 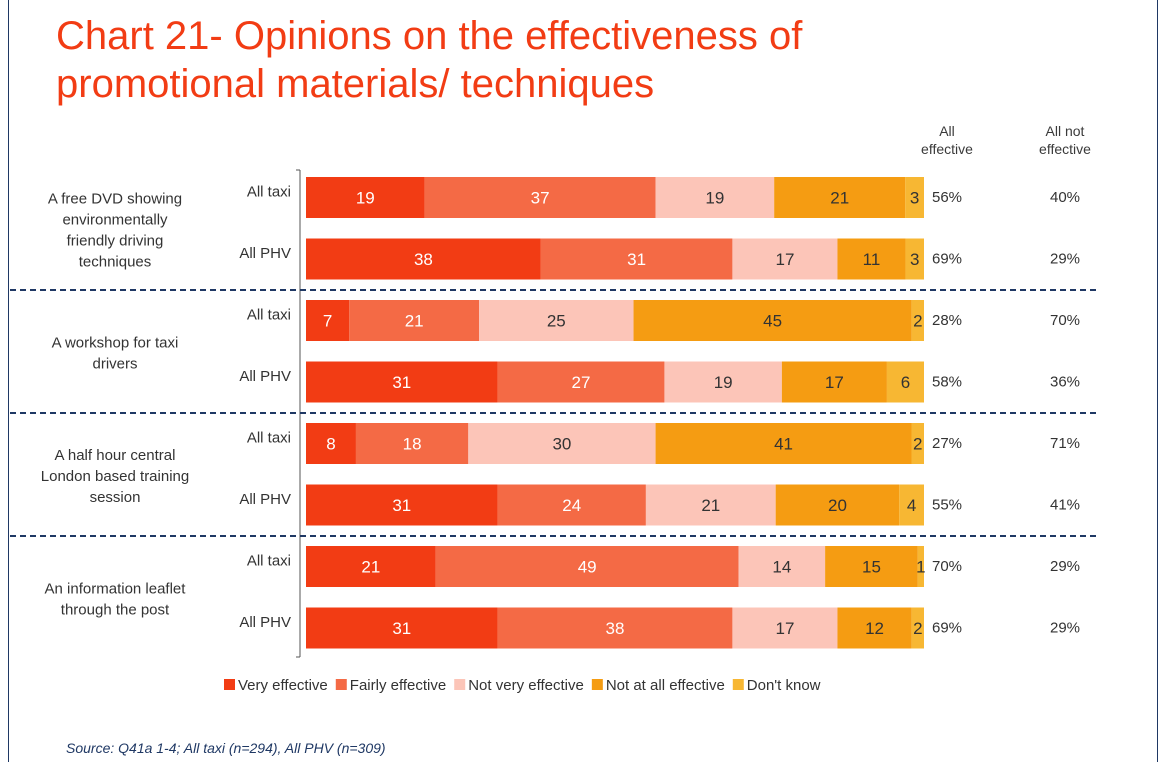 What do you see at coordinates (1065, 131) in the screenshot?
I see `column-header-all-not-effective-line1: All not` at bounding box center [1065, 131].